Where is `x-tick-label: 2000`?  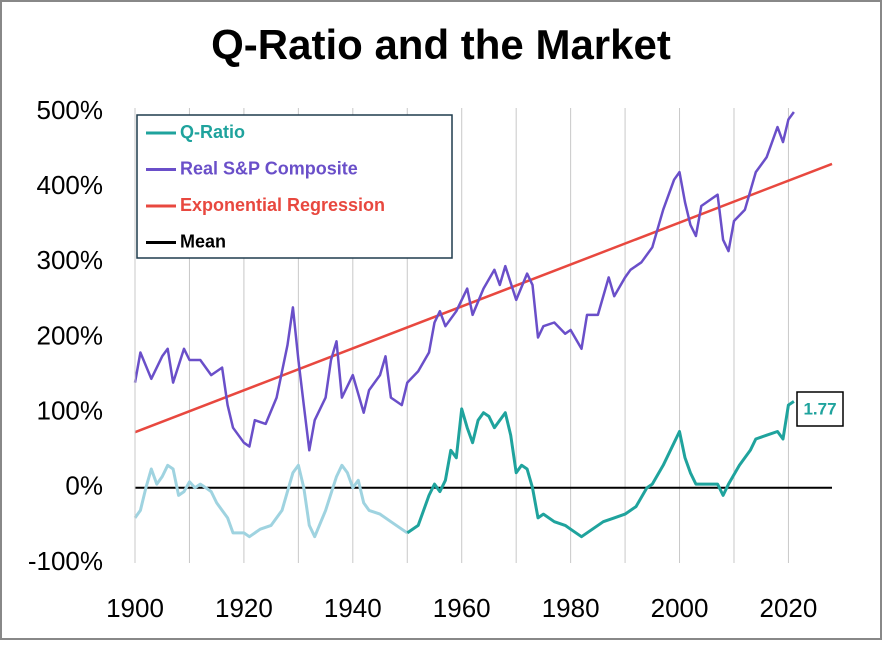
x-tick-label: 2000 is located at coordinates (680, 608).